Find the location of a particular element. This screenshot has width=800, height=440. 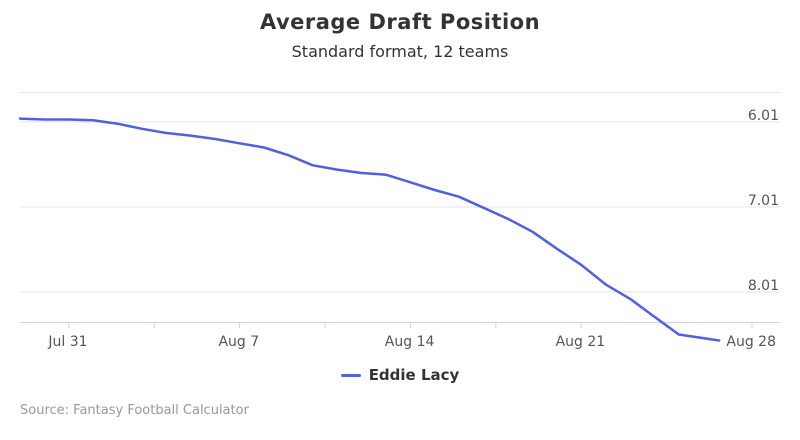

legend-label: Eddie Lacy is located at coordinates (414, 375).